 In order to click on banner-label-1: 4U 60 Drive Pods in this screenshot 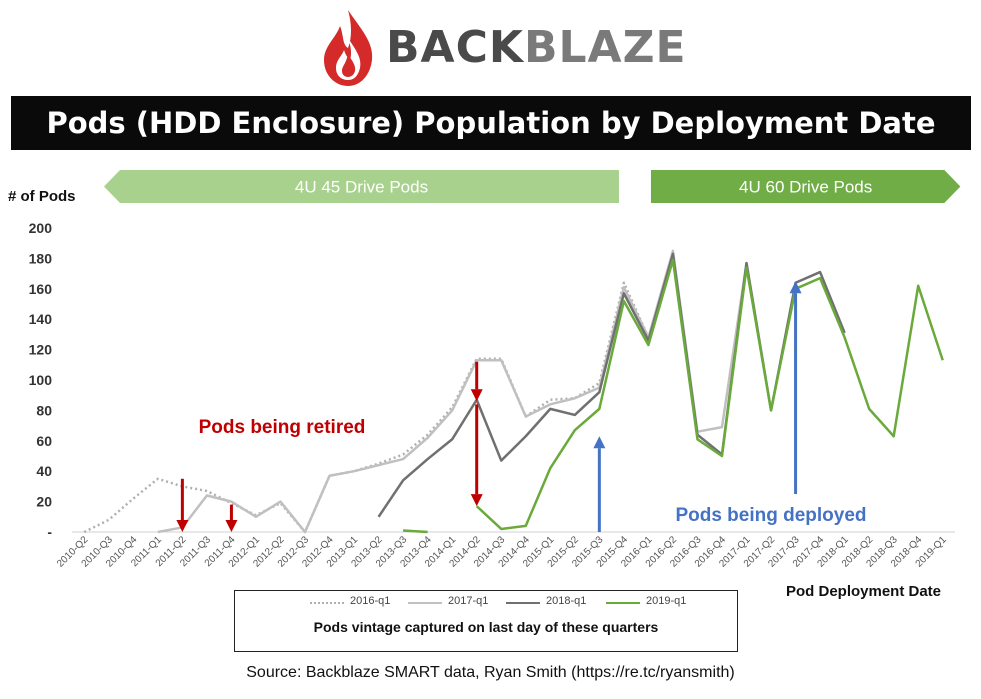, I will do `click(805, 187)`.